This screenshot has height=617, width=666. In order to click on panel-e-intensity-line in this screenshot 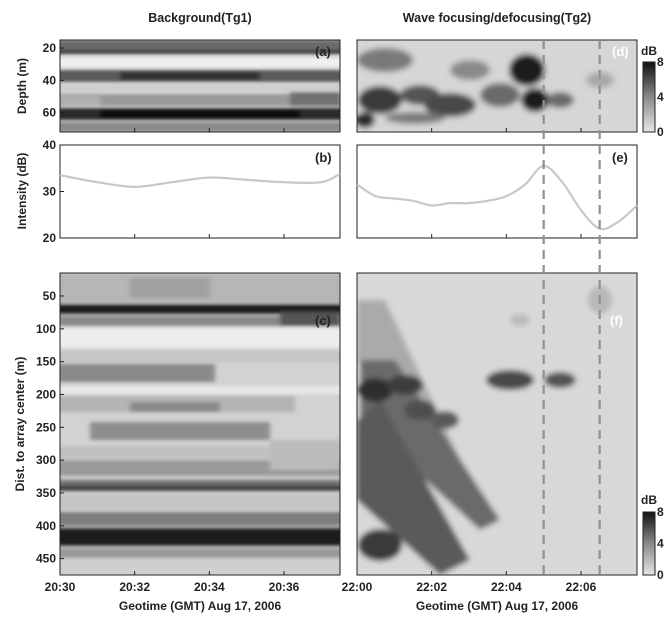, I will do `click(497, 197)`.